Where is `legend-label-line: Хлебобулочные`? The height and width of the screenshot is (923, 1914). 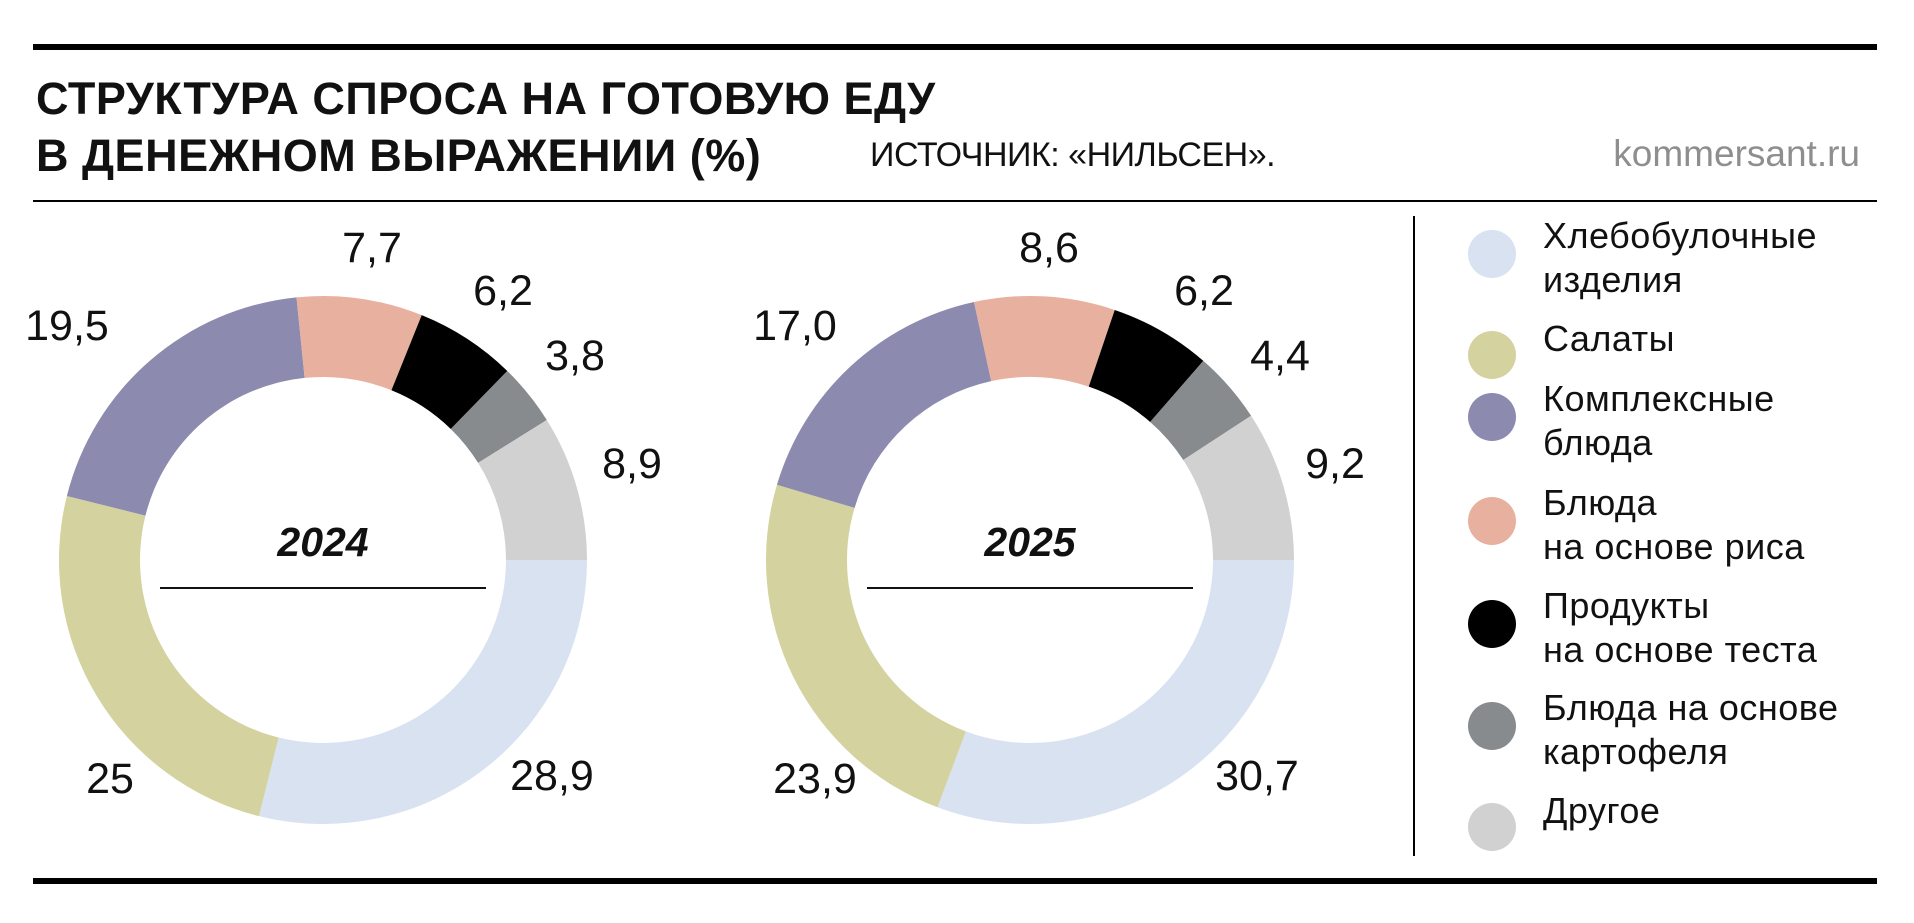
legend-label-line: Хлебобулочные is located at coordinates (1680, 235).